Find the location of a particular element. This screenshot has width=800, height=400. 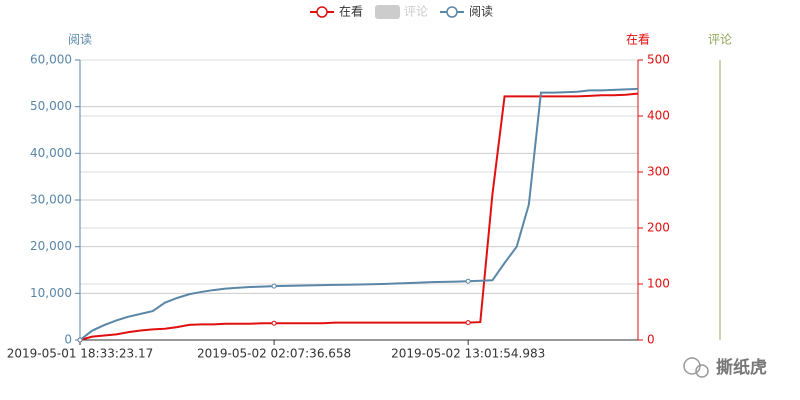

y2-axis-title: 在看 is located at coordinates (638, 40).